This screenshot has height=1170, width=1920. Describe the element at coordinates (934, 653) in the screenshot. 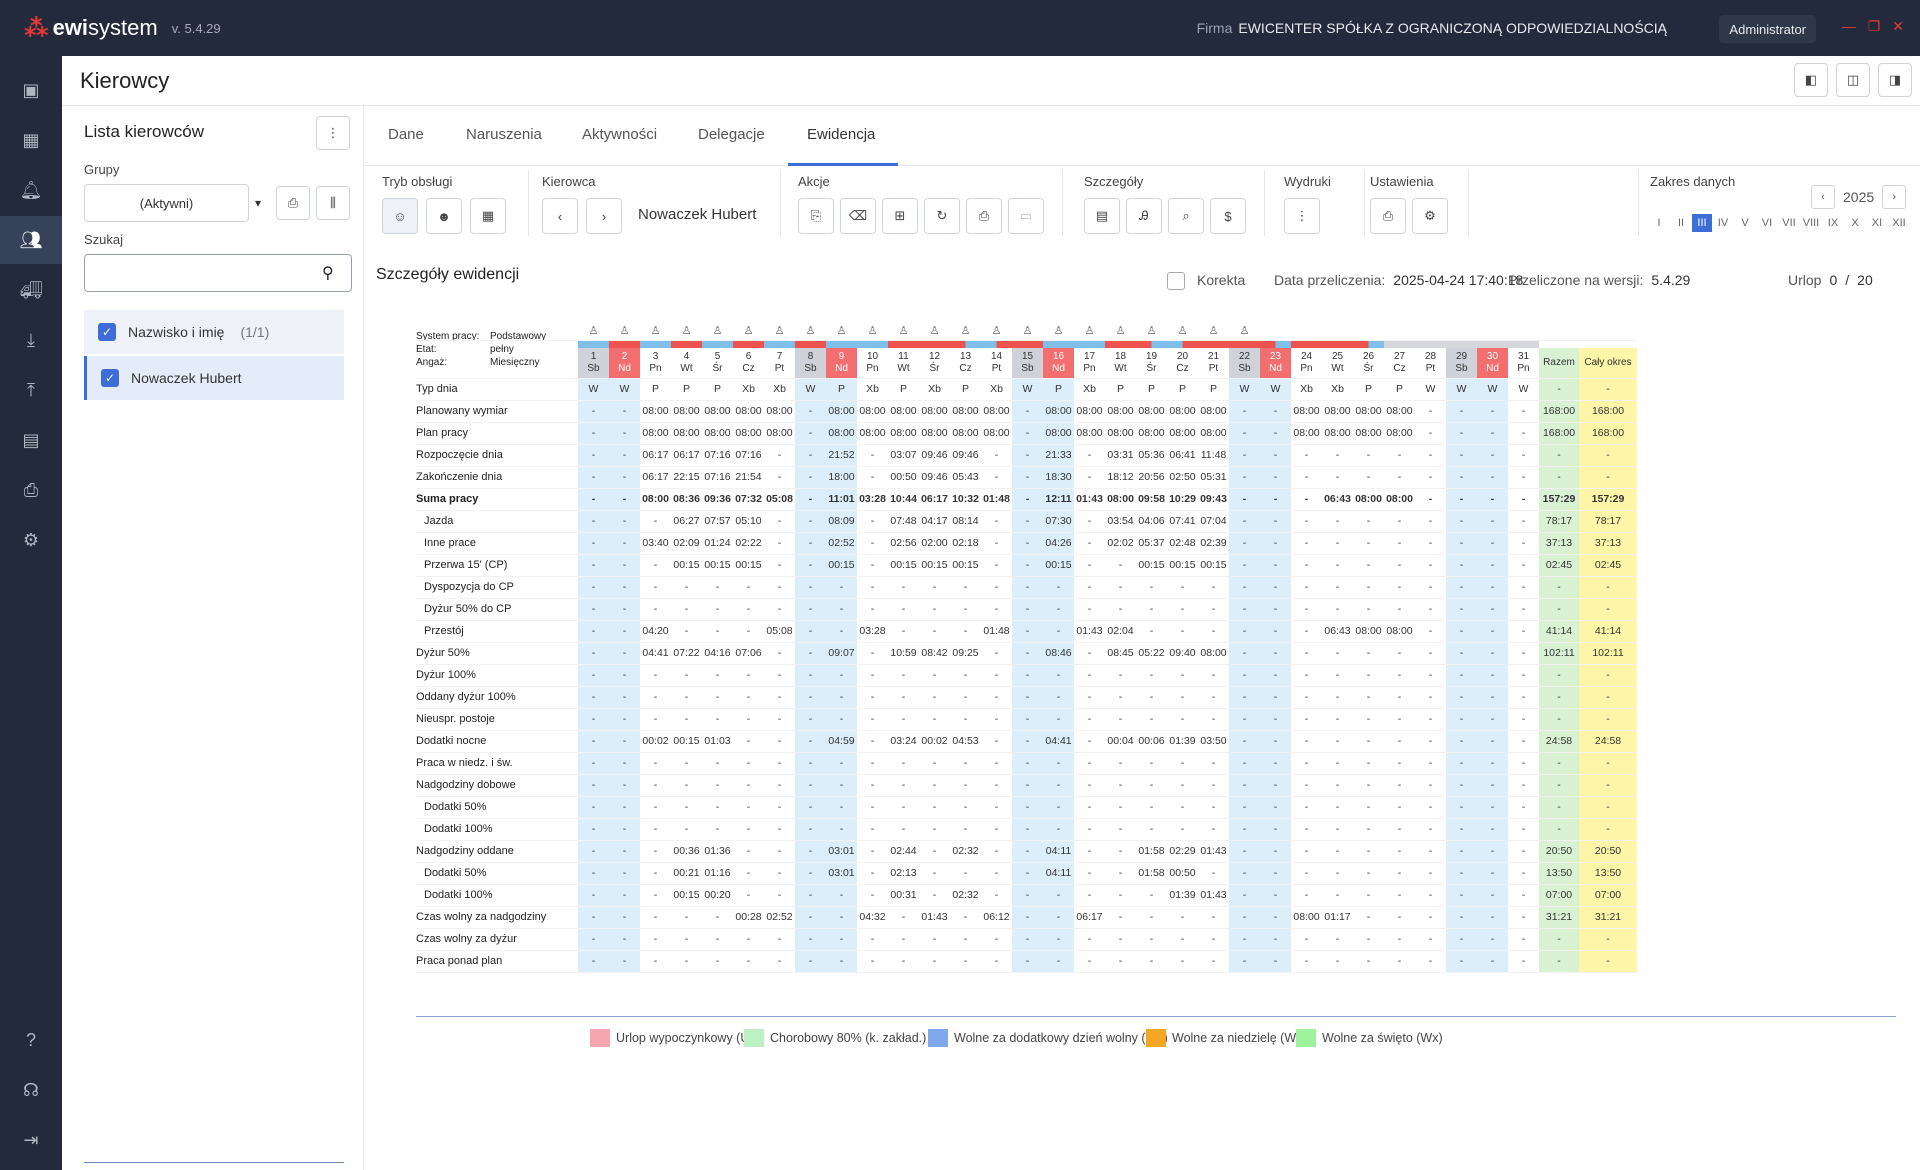

I see `record-cell: 08:42` at that location.